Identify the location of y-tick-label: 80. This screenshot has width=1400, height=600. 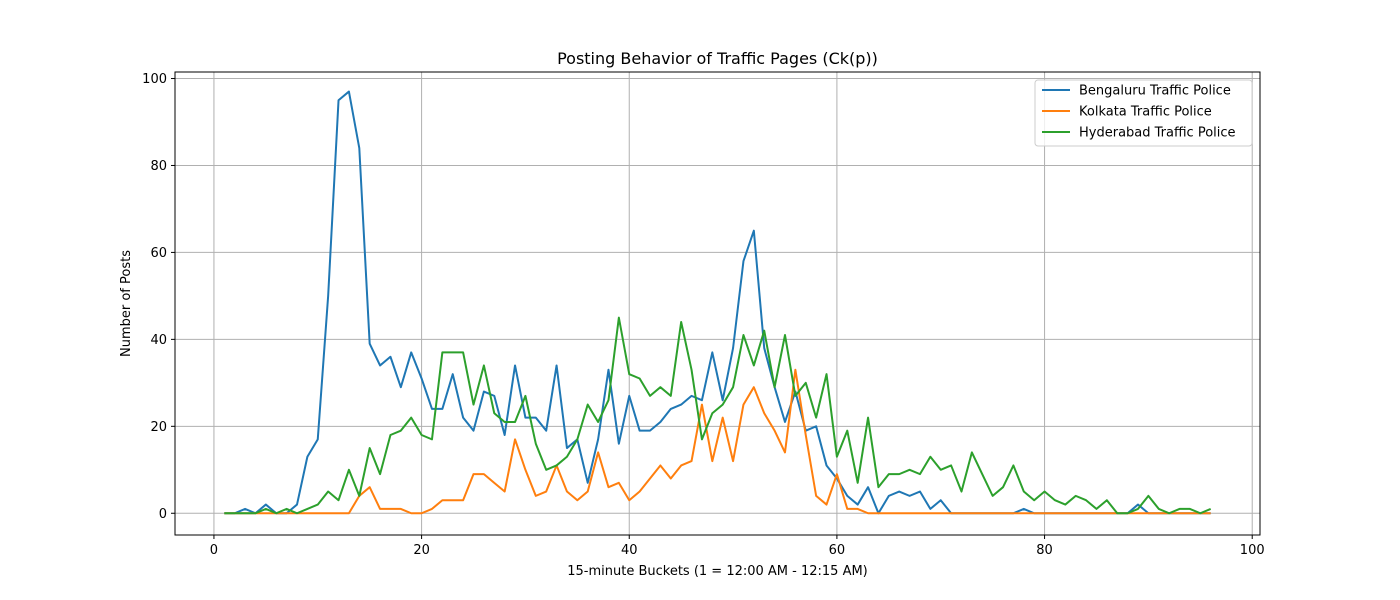
(158, 166).